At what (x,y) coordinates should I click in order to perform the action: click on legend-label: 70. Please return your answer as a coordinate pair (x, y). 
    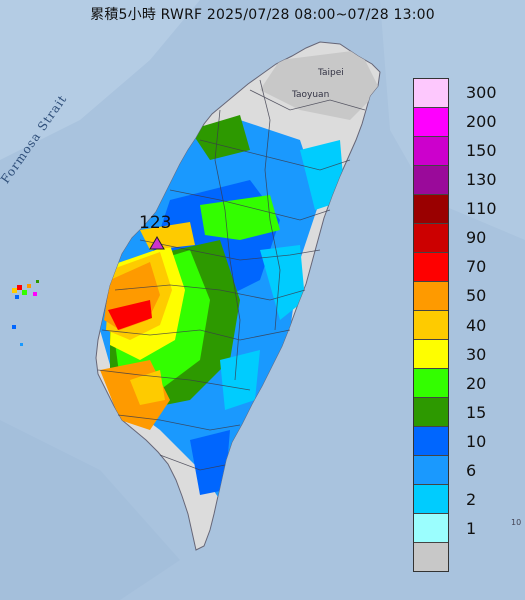
    Looking at the image, I should click on (476, 267).